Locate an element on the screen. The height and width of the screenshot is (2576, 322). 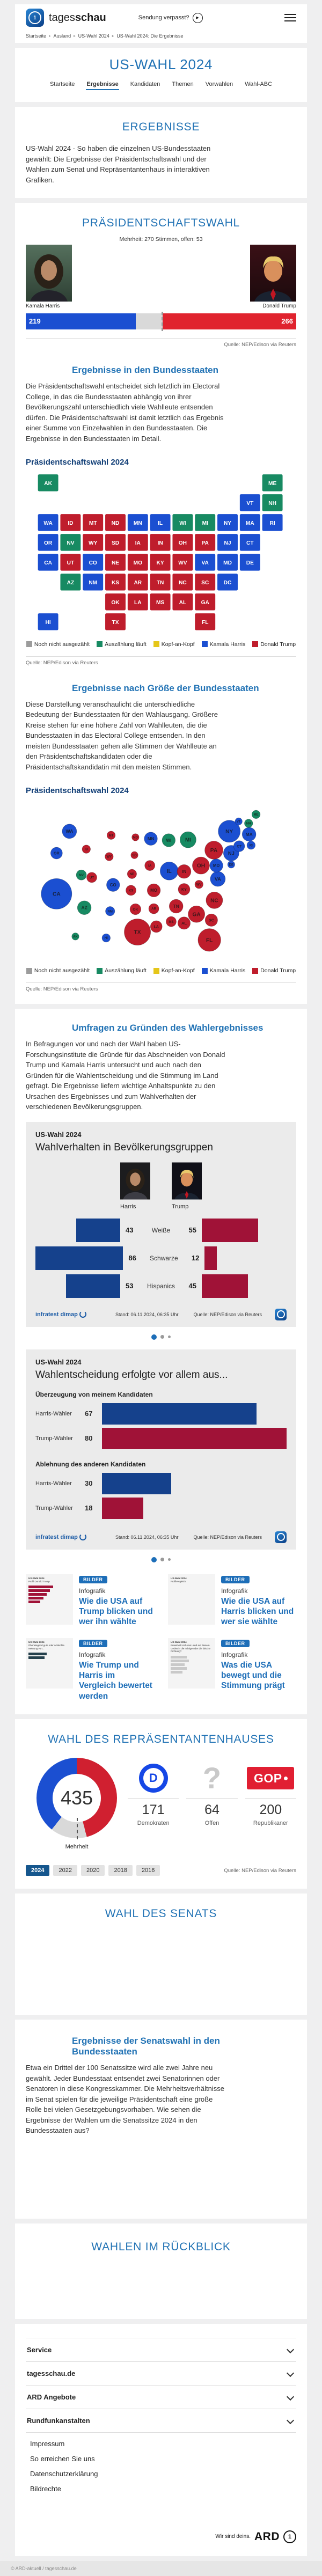
state-tile-OR: OR is located at coordinates (48, 542).